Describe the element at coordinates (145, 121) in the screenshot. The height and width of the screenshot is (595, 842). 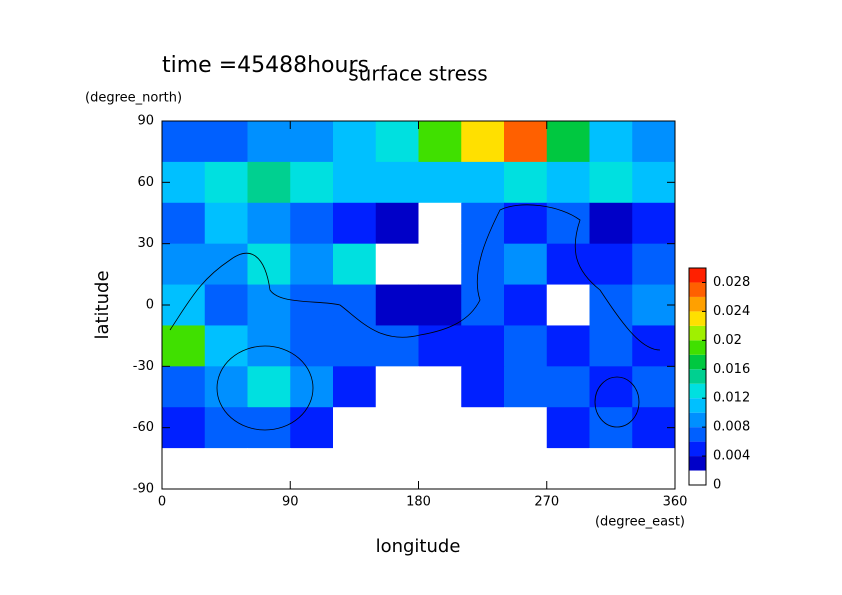
I see `y-tick-label: 90` at that location.